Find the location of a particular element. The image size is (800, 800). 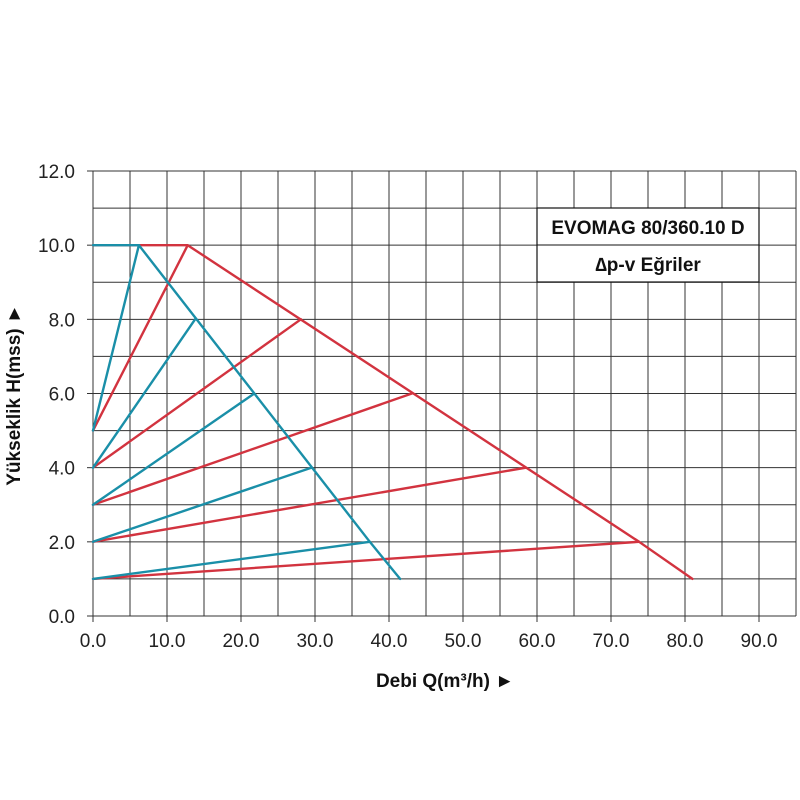

y-tick-label: 6.0 is located at coordinates (62, 395).